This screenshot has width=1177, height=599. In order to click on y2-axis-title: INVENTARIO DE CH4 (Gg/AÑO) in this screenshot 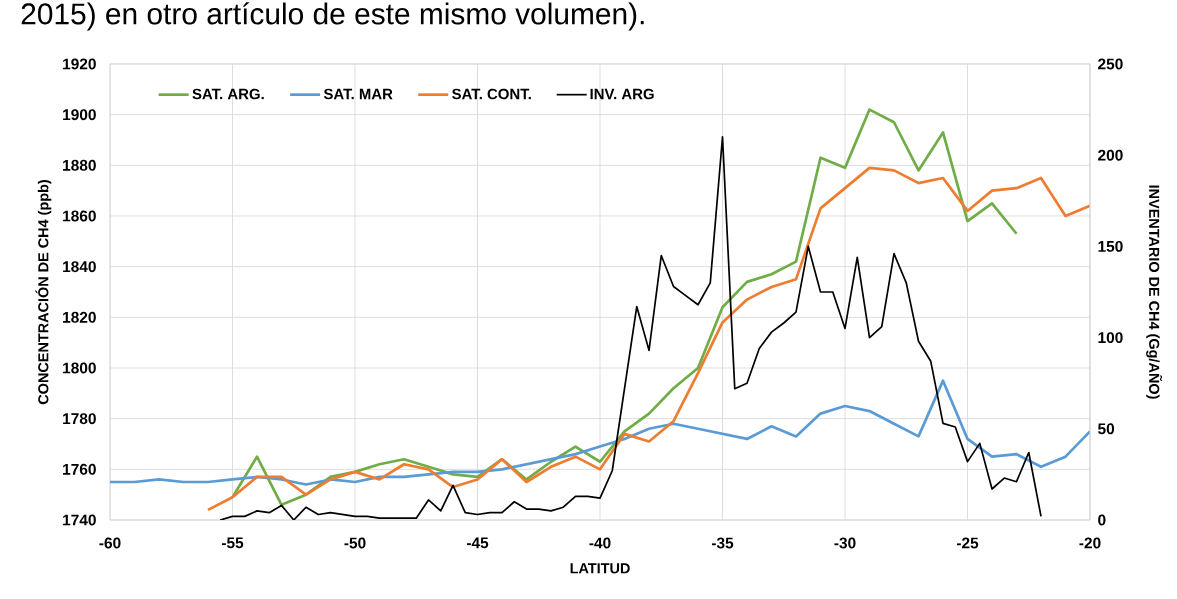, I will do `click(1154, 292)`.